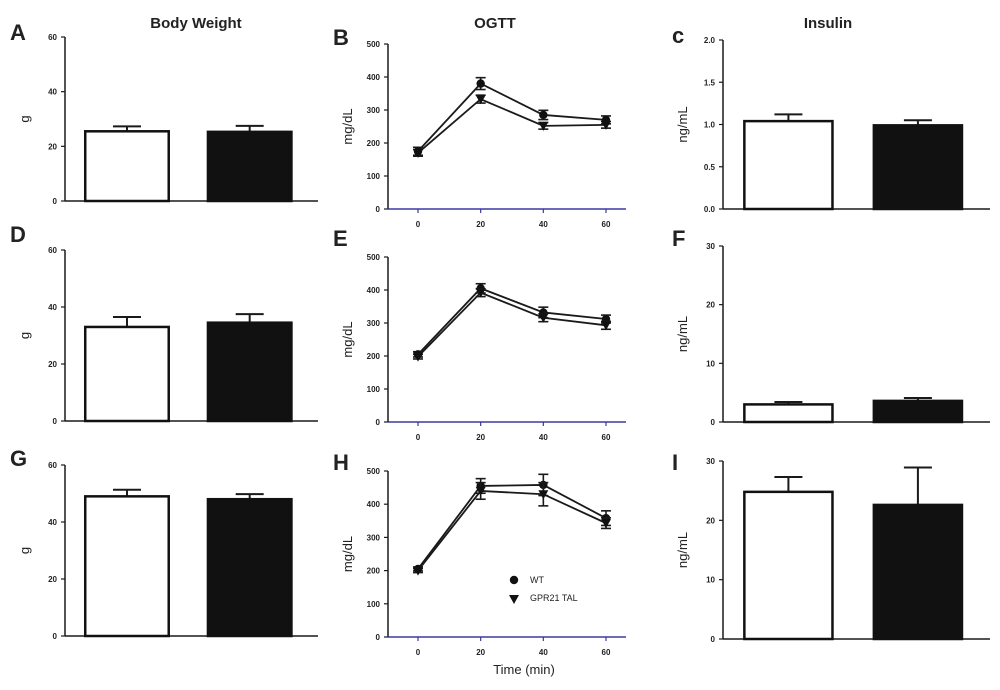  What do you see at coordinates (164, 324) in the screenshot?
I see `panel-D: D 0 20 40 60 g` at bounding box center [164, 324].